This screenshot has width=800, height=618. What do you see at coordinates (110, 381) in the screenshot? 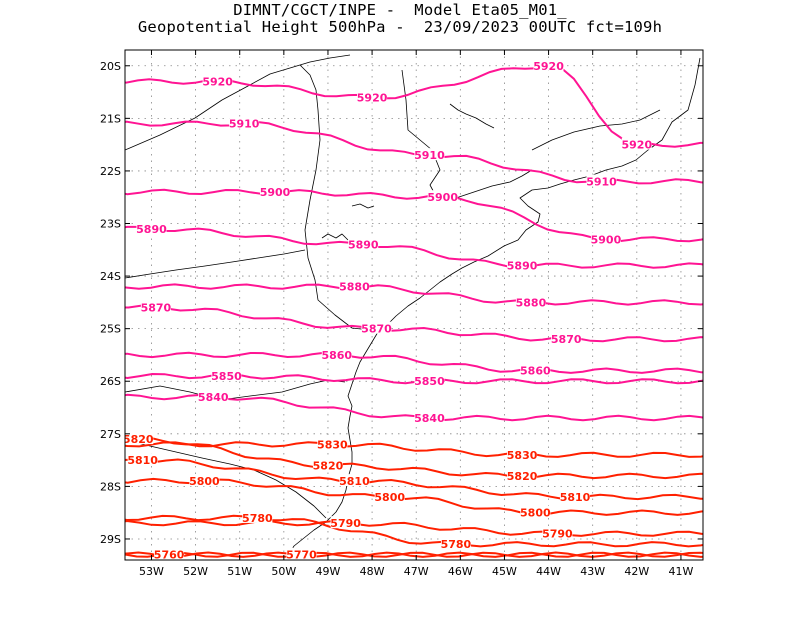
I see `lat-tick-label: 26S` at bounding box center [110, 381].